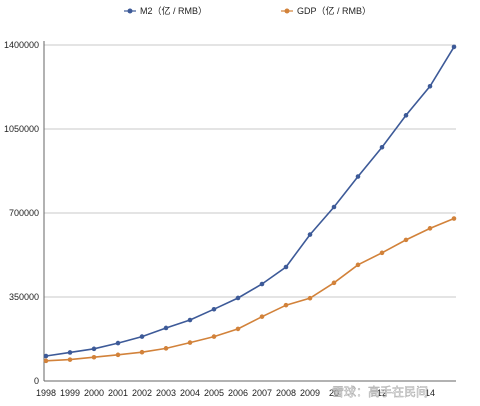  What do you see at coordinates (430, 393) in the screenshot?
I see `x-tick-label: 14` at bounding box center [430, 393].